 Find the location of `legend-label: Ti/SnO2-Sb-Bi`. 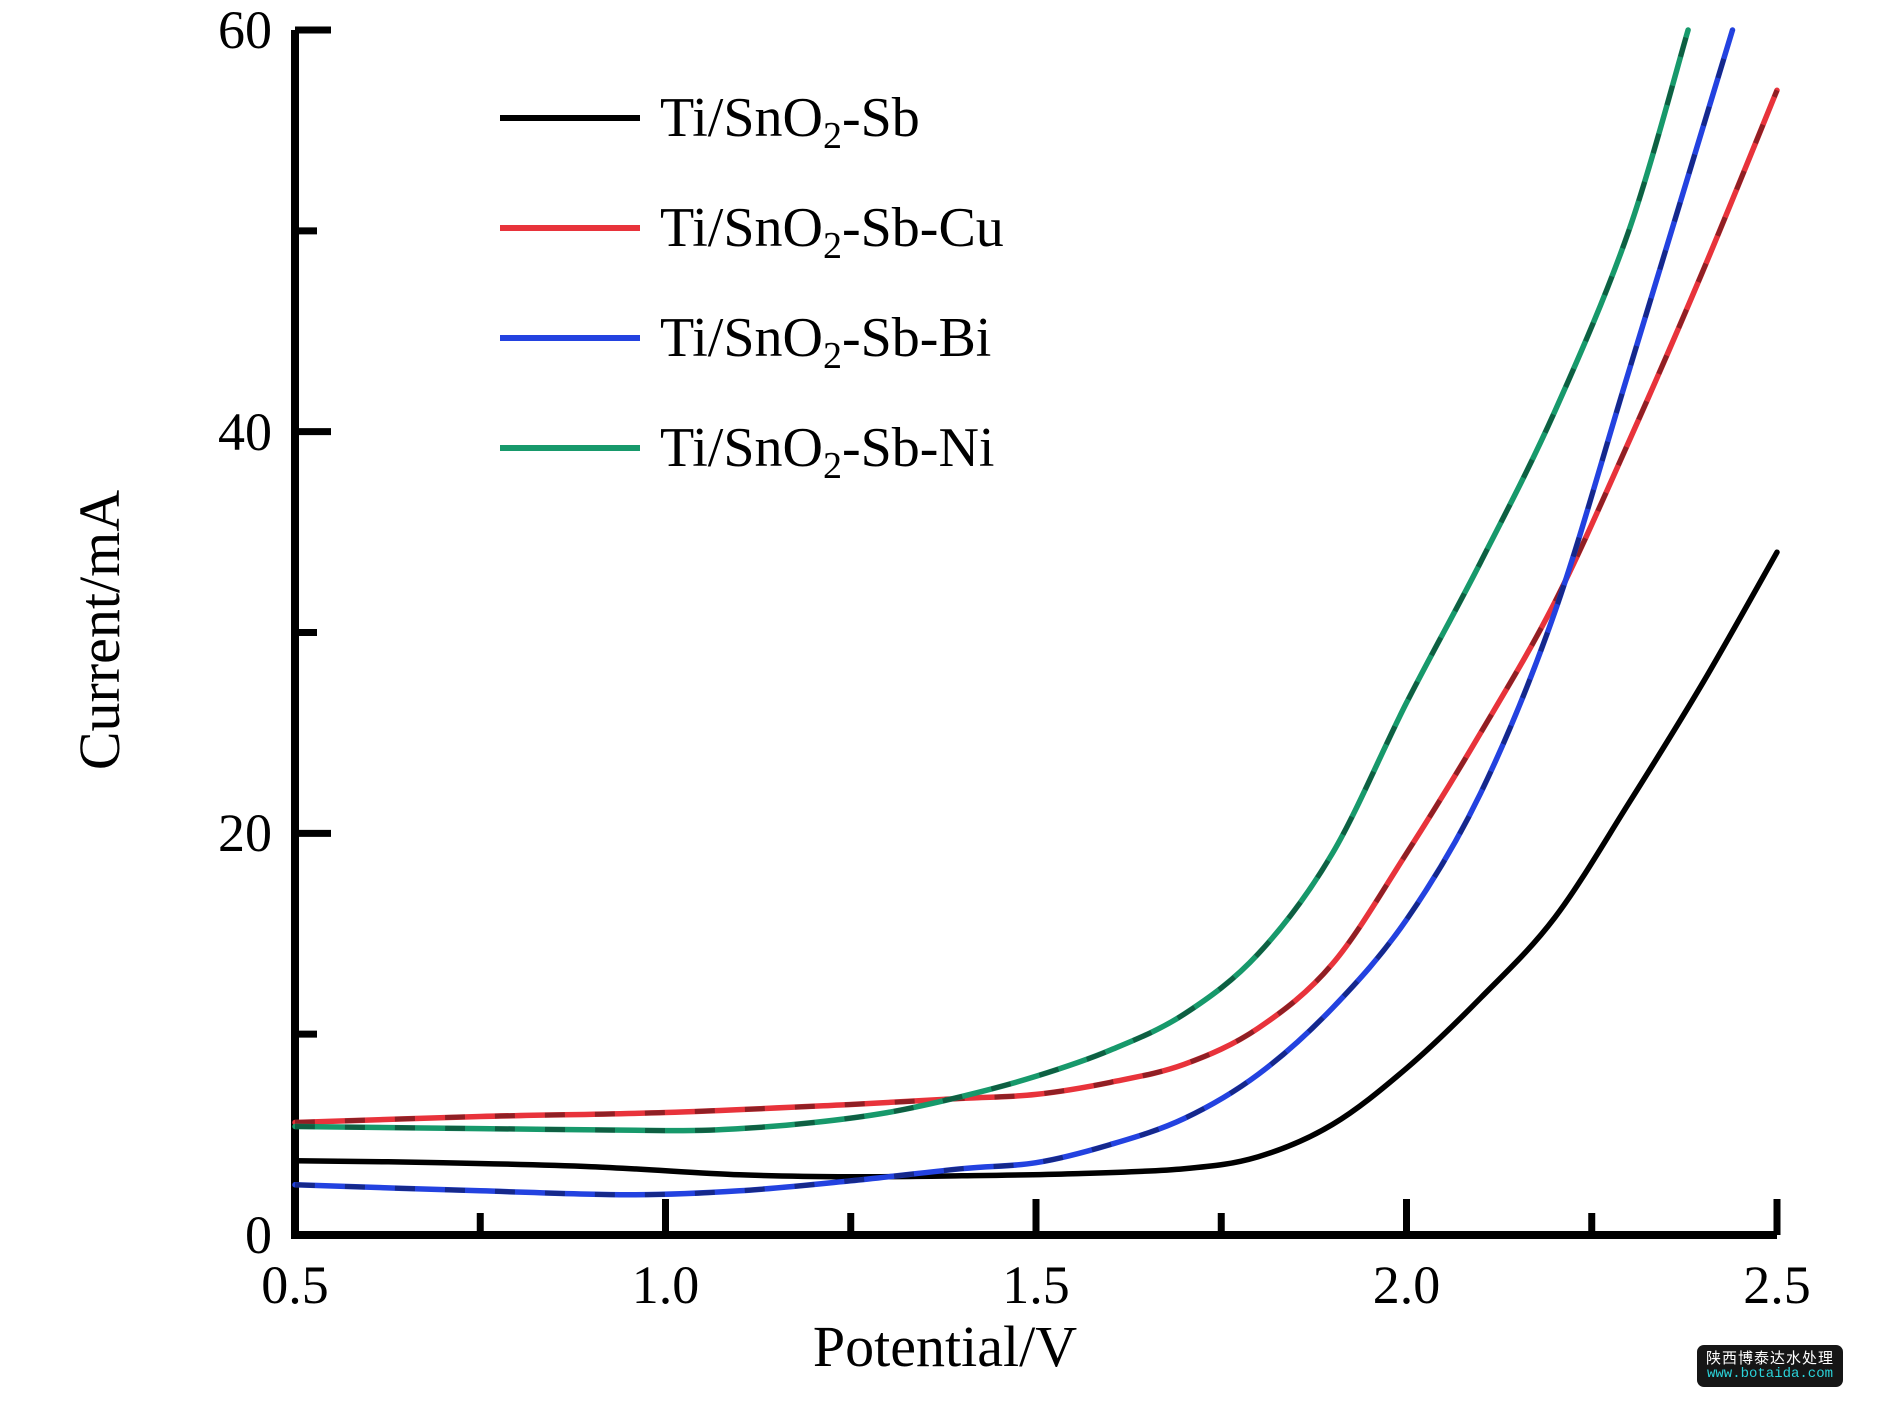

legend-label: Ti/SnO2-Sb-Bi is located at coordinates (826, 342).